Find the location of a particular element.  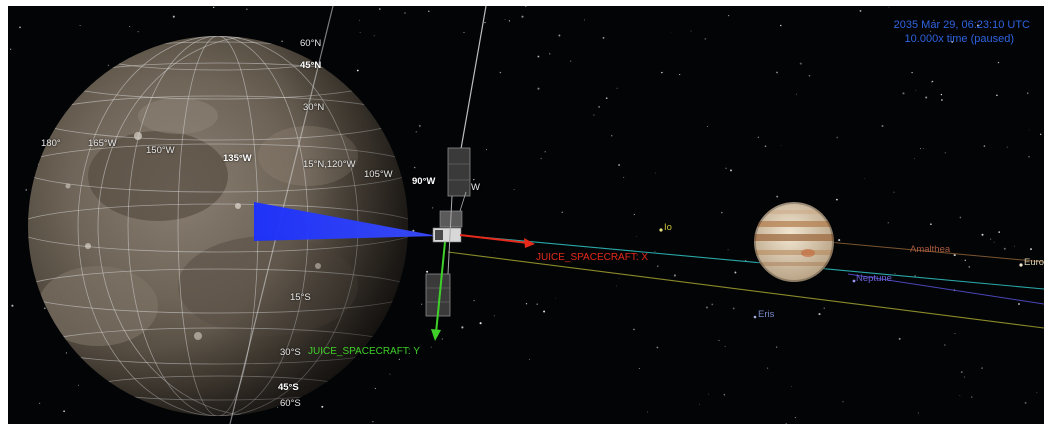

amalthea-label: Amalthea is located at coordinates (930, 249).